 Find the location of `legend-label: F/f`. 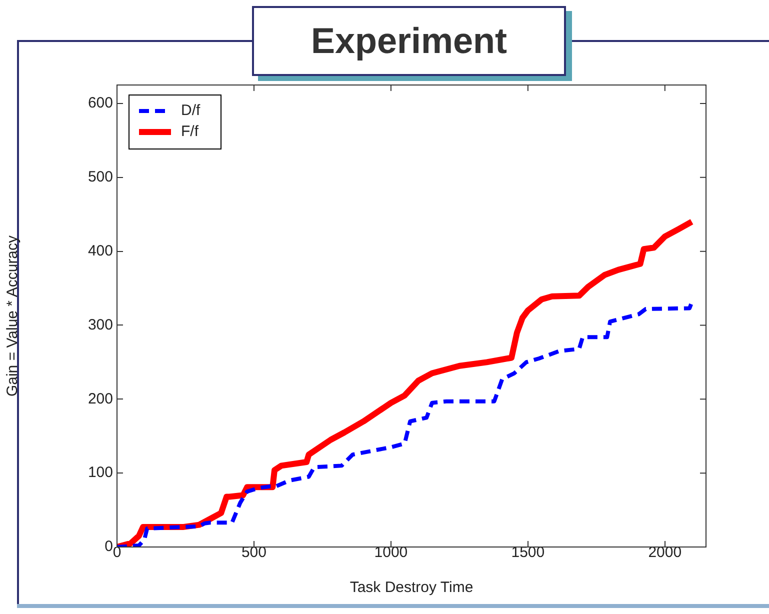

legend-label: F/f is located at coordinates (190, 131).